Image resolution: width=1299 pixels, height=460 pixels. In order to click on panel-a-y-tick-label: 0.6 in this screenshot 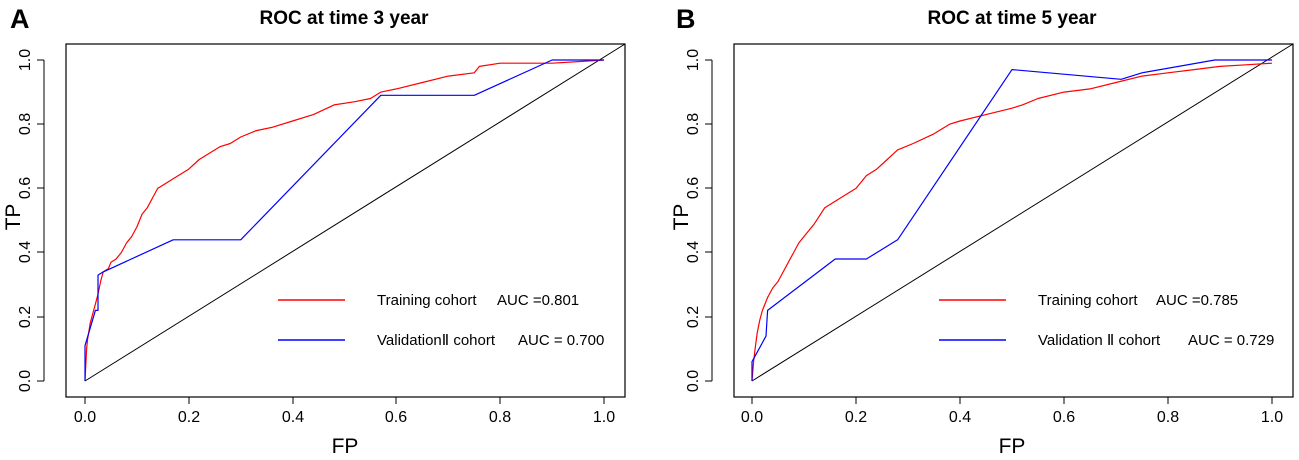, I will do `click(25, 188)`.